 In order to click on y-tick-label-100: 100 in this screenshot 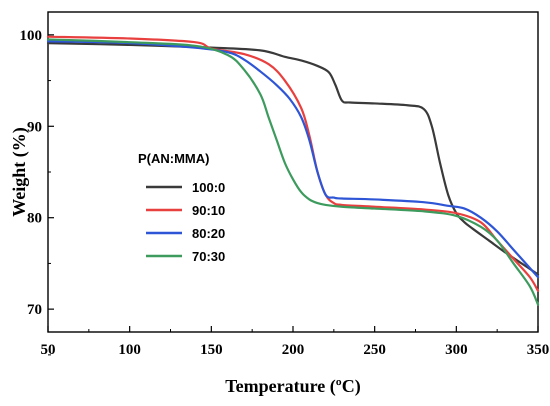, I will do `click(31, 36)`.